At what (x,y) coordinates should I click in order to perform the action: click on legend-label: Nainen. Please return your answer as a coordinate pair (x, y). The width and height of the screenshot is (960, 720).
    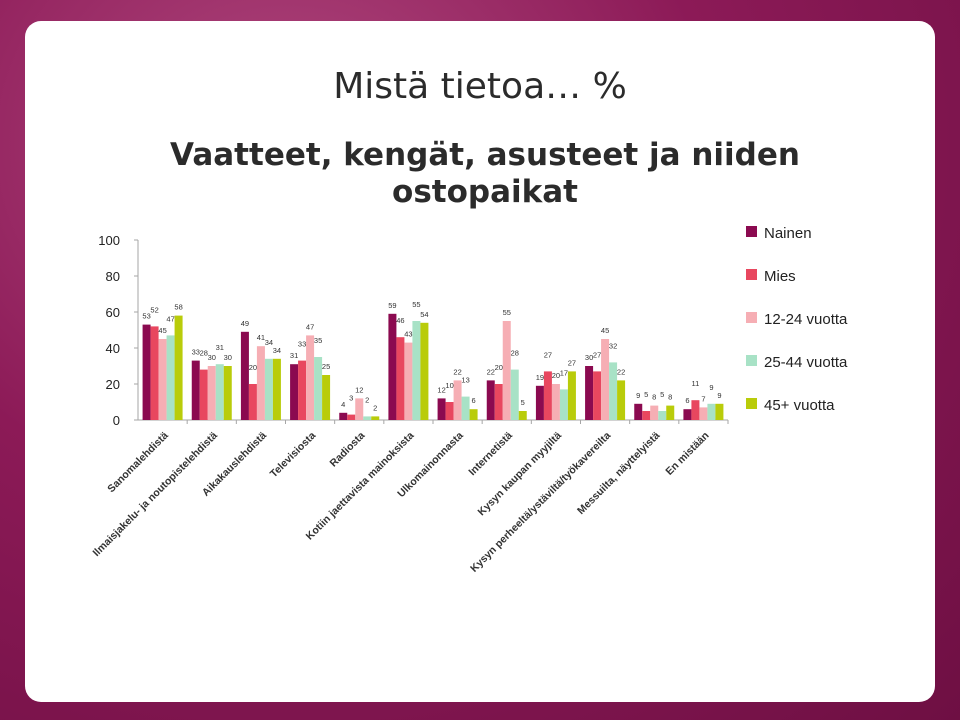
    Looking at the image, I should click on (788, 233).